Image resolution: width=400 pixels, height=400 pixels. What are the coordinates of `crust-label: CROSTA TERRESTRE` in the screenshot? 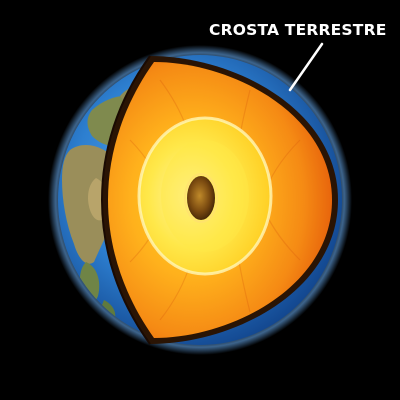 It's located at (298, 30).